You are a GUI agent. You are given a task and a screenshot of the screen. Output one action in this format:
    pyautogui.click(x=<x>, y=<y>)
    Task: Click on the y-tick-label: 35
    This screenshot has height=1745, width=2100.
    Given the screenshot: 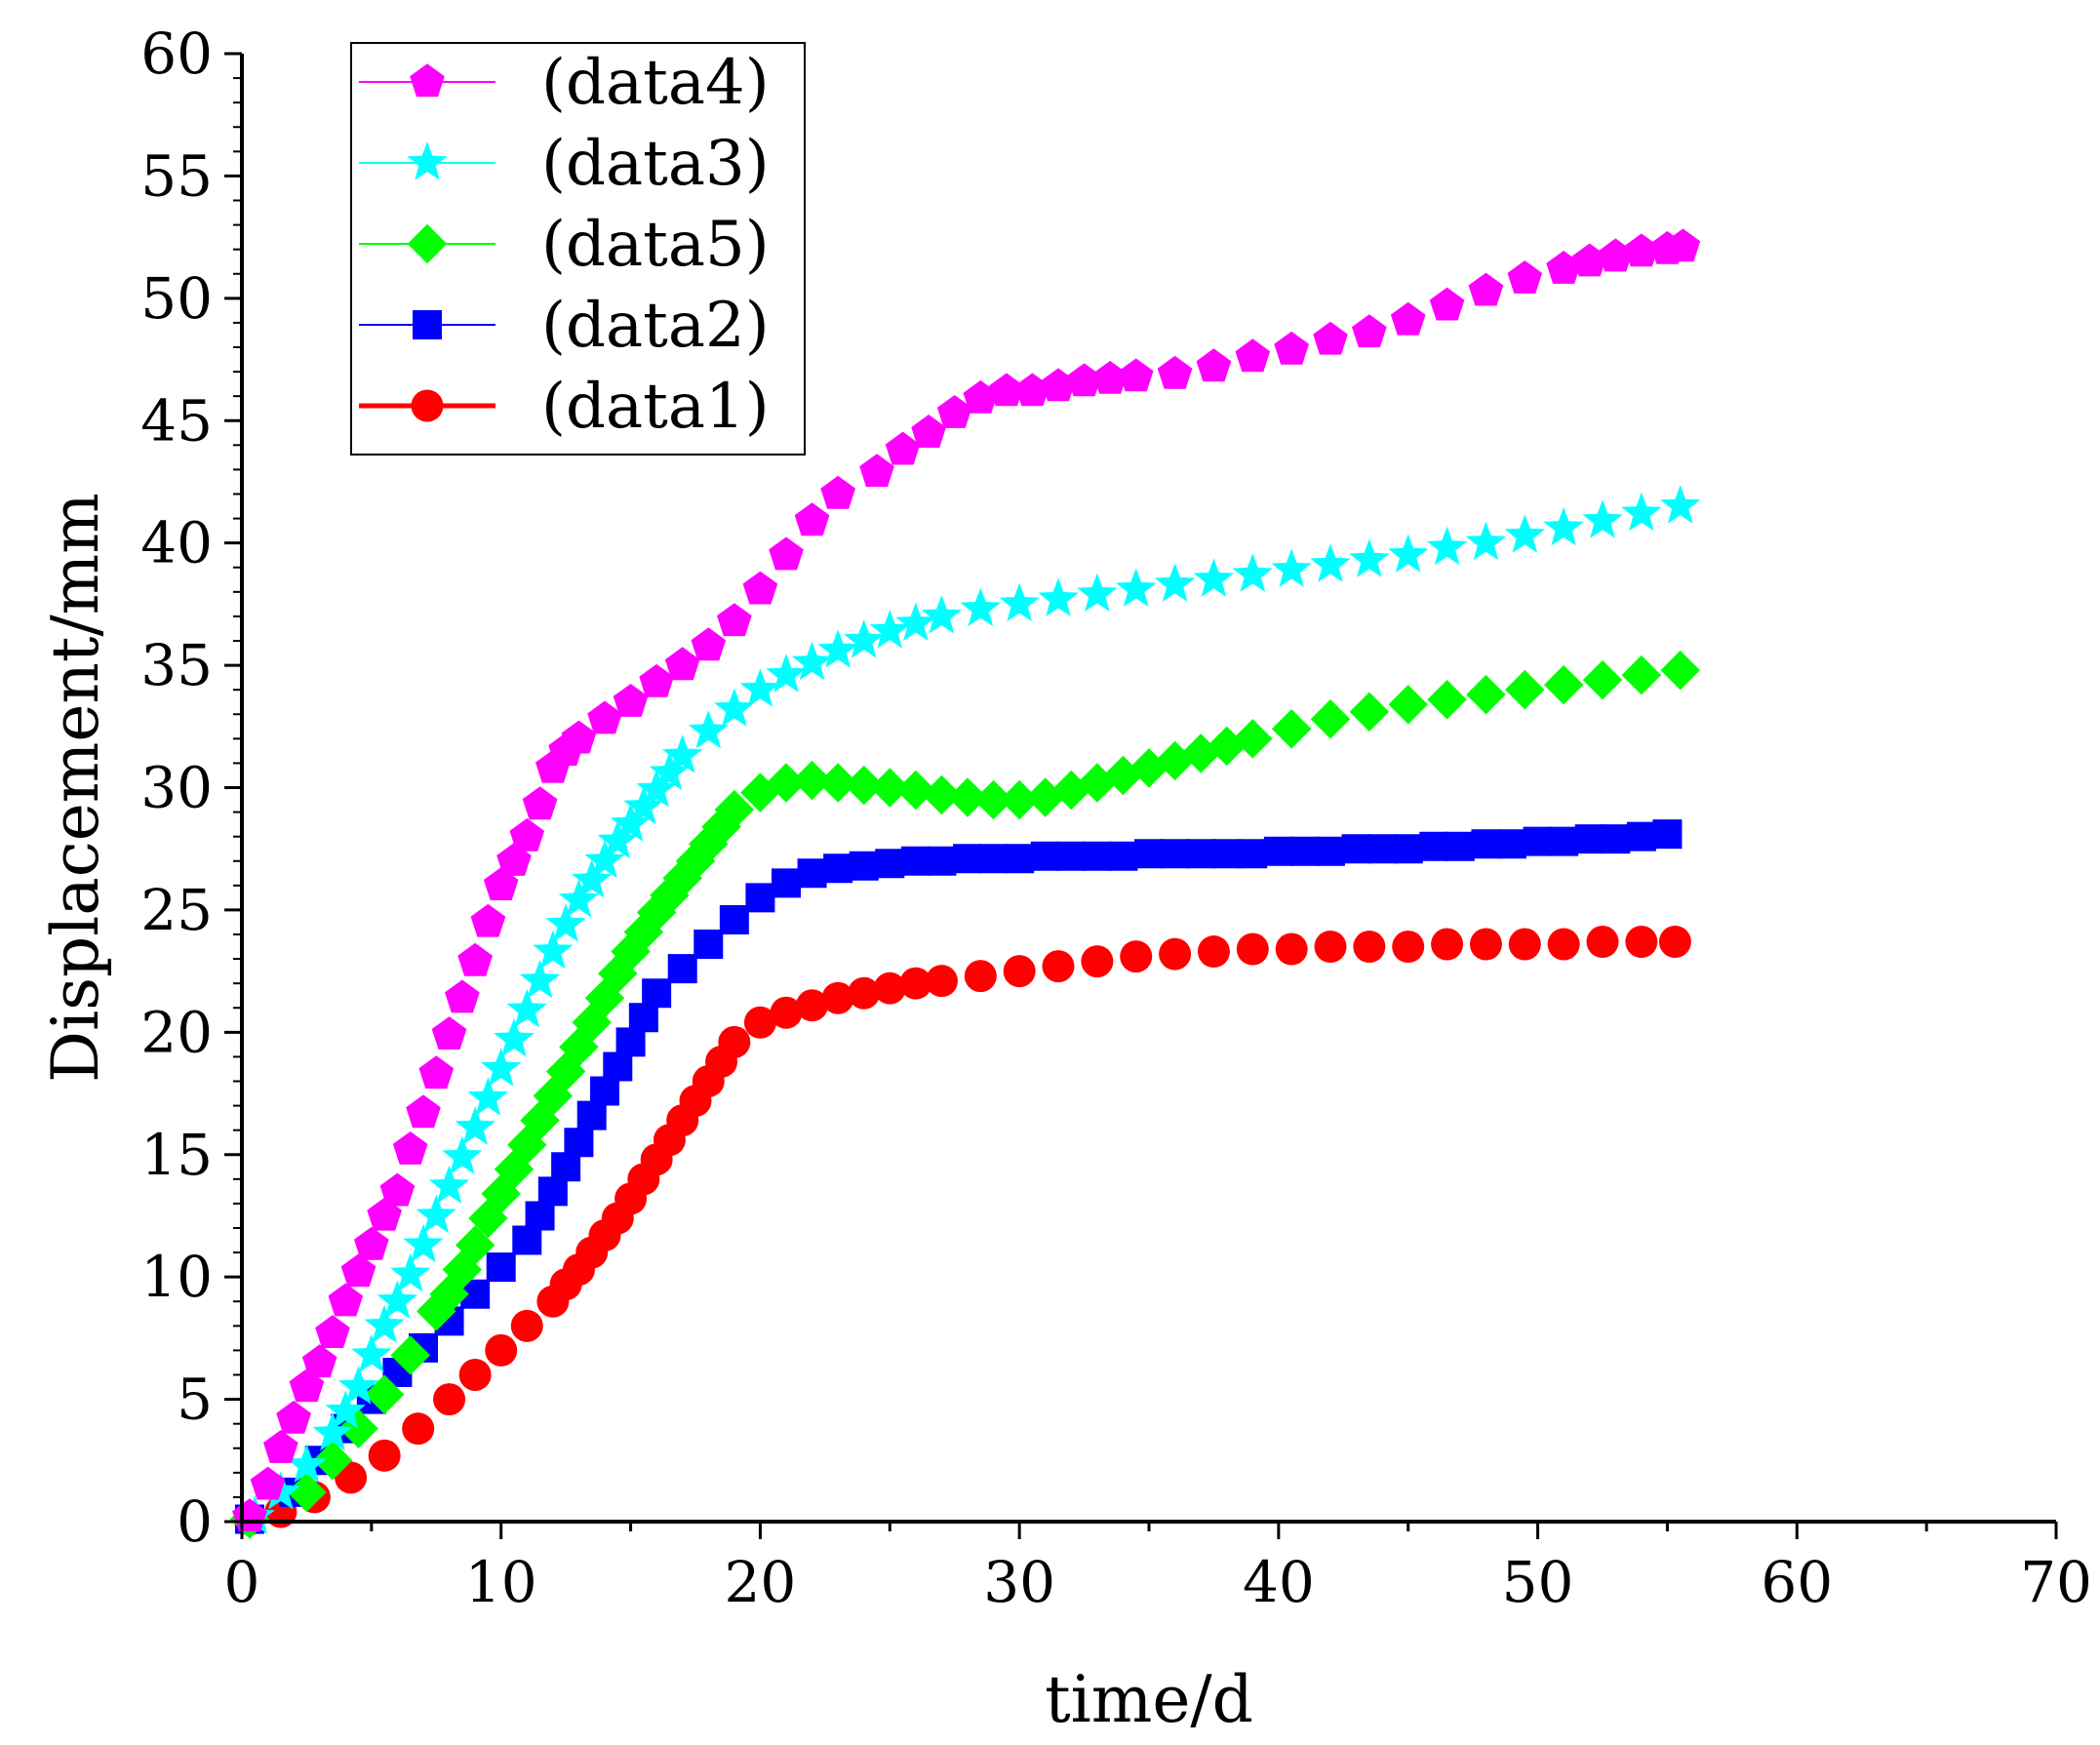 What is the action you would take?
    pyautogui.click(x=176, y=665)
    